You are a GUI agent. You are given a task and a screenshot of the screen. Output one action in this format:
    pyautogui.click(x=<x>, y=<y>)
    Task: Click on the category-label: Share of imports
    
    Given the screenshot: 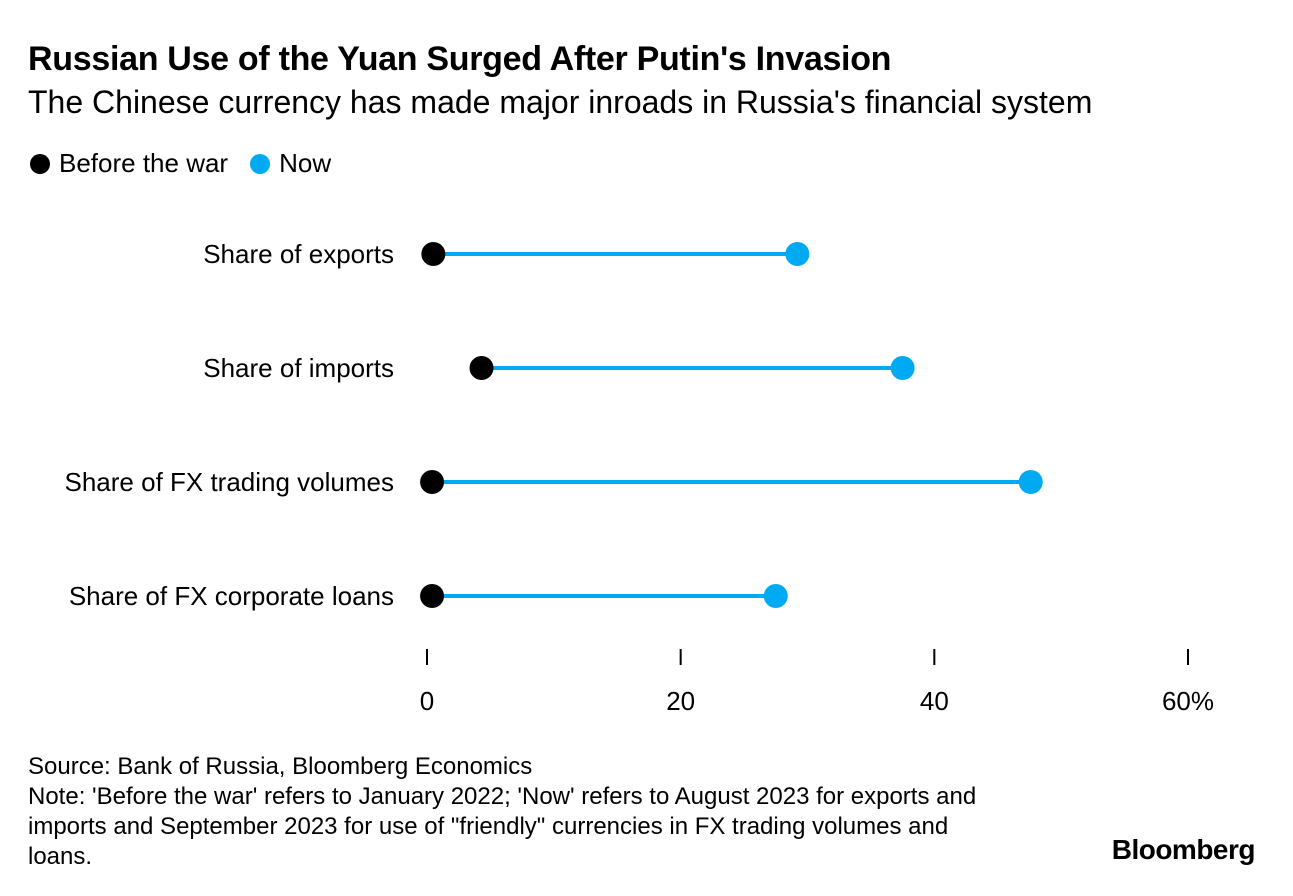 What is the action you would take?
    pyautogui.click(x=298, y=368)
    